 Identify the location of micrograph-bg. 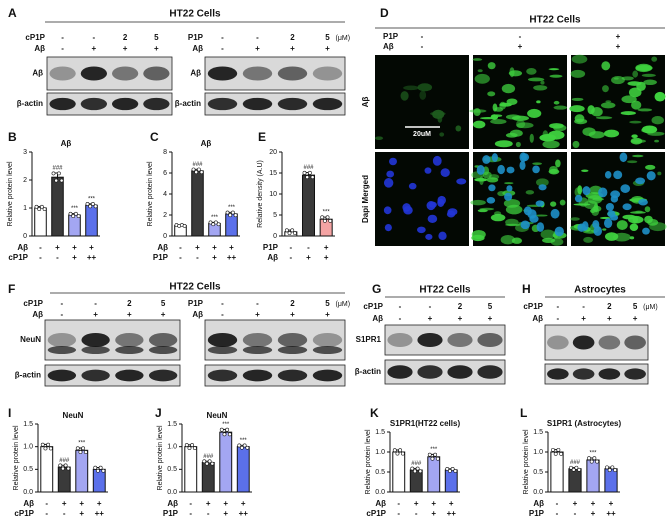
(422, 102).